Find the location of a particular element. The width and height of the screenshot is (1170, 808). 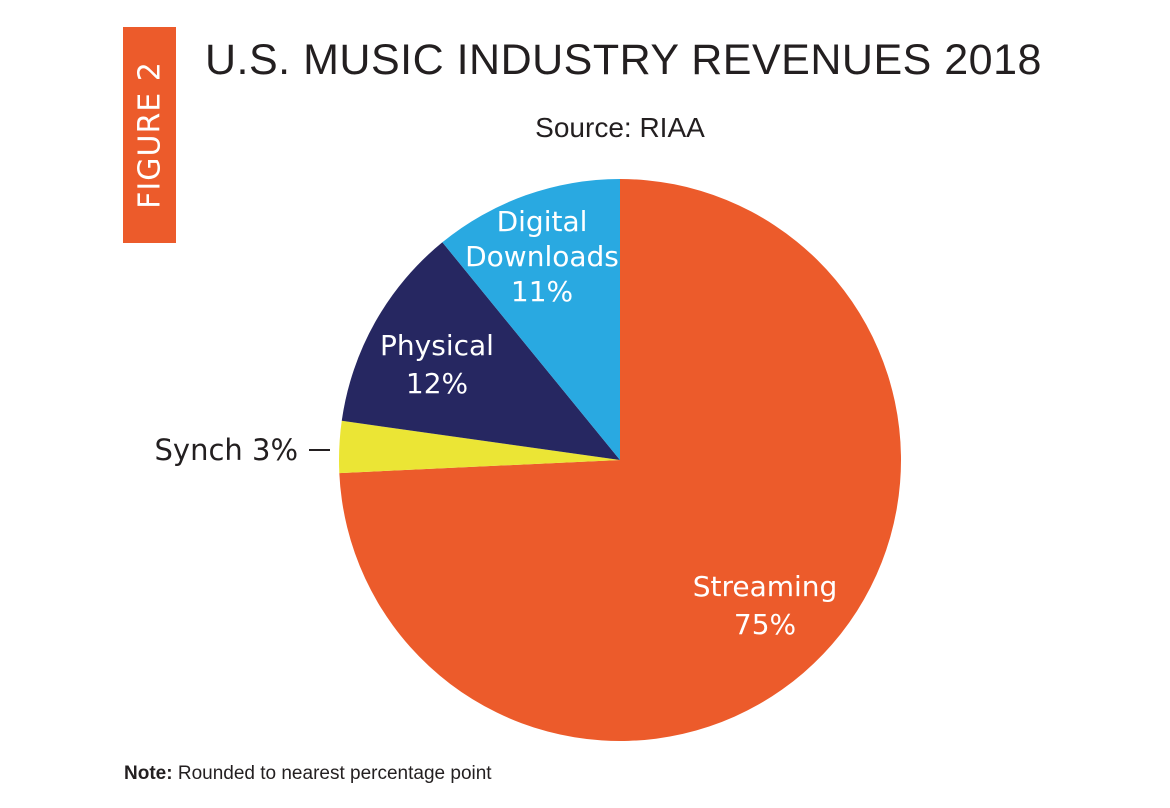

slice-label-digital: Digital Downloads 11% is located at coordinates (542, 256).